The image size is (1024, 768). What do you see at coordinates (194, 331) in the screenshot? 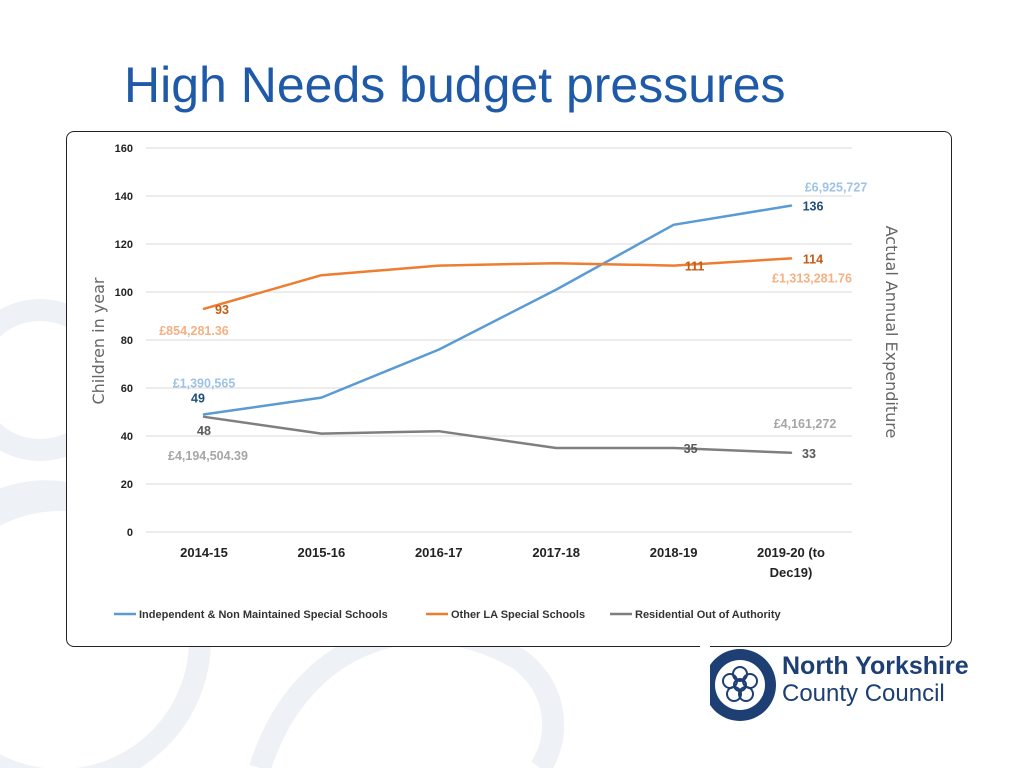
I see `expenditure-label: £854,281.36` at bounding box center [194, 331].